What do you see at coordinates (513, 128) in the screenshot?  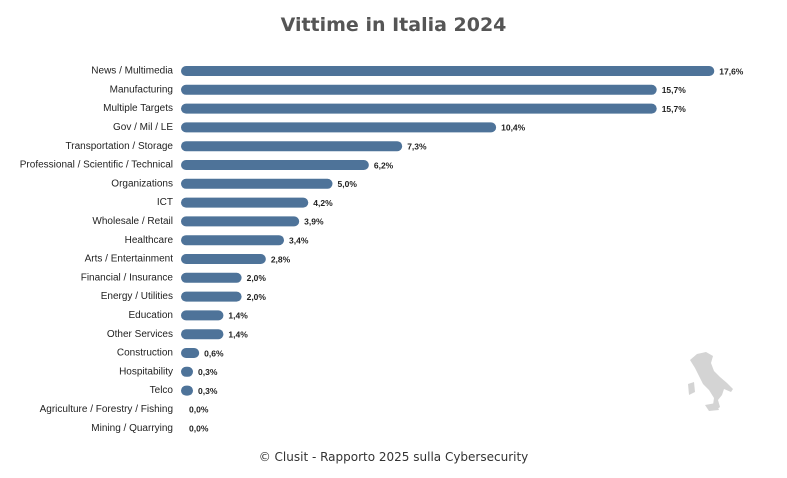 I see `value-label: 10,4%` at bounding box center [513, 128].